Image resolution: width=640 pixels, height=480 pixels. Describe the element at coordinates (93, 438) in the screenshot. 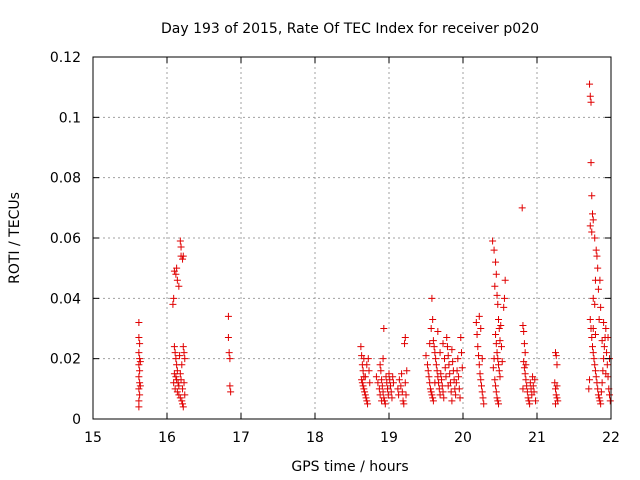

I see `x-tick-label: 15` at that location.